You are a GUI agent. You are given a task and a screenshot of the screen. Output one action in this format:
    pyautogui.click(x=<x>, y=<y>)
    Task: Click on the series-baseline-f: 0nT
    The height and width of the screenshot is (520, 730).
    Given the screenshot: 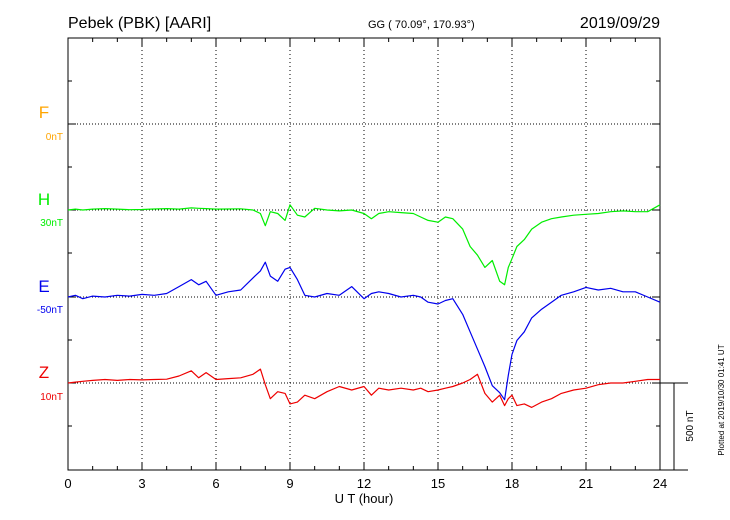 What is the action you would take?
    pyautogui.click(x=54, y=137)
    